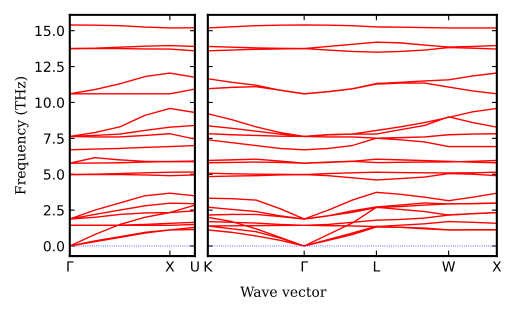 The width and height of the screenshot is (517, 310). Describe the element at coordinates (50, 67) in the screenshot. I see `y-tick-label: 12.5` at that location.